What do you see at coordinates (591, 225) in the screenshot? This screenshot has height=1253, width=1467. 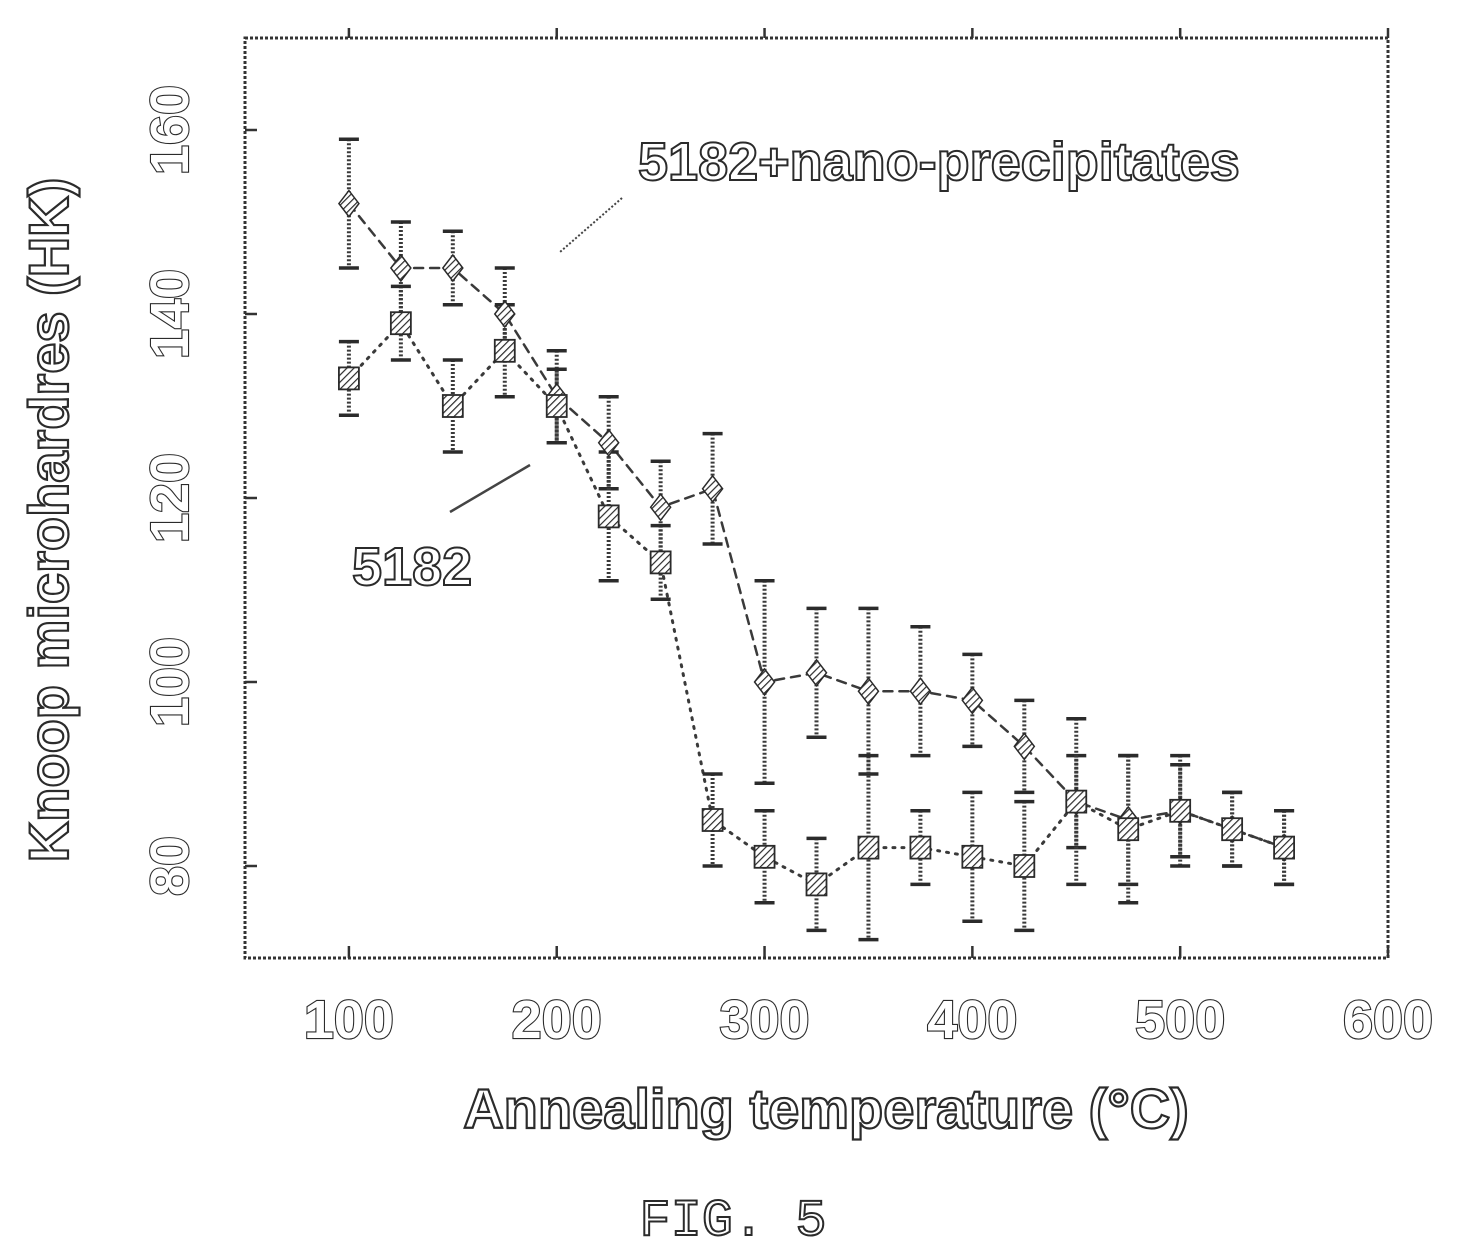 I see `annotation-leader-nano` at bounding box center [591, 225].